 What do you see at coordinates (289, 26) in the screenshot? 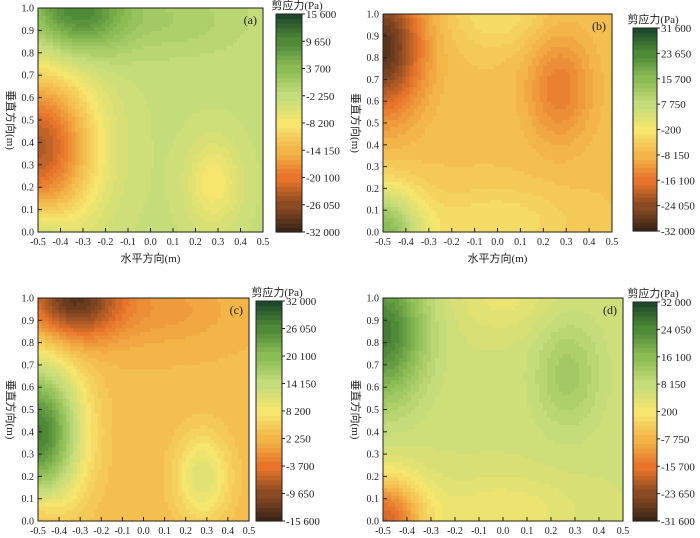
I see `colorbar-band` at bounding box center [289, 26].